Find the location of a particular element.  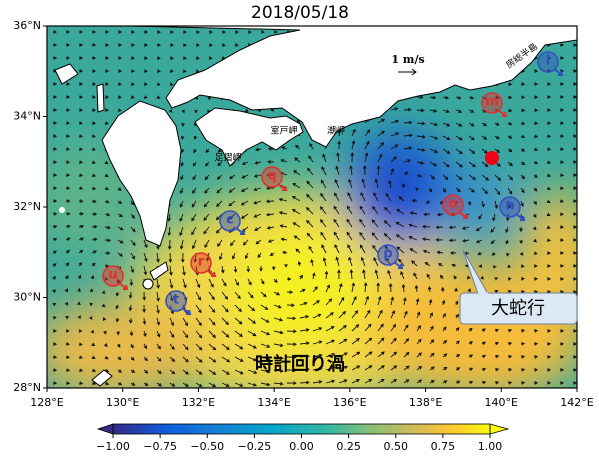

eddy-label: p is located at coordinates (387, 254).